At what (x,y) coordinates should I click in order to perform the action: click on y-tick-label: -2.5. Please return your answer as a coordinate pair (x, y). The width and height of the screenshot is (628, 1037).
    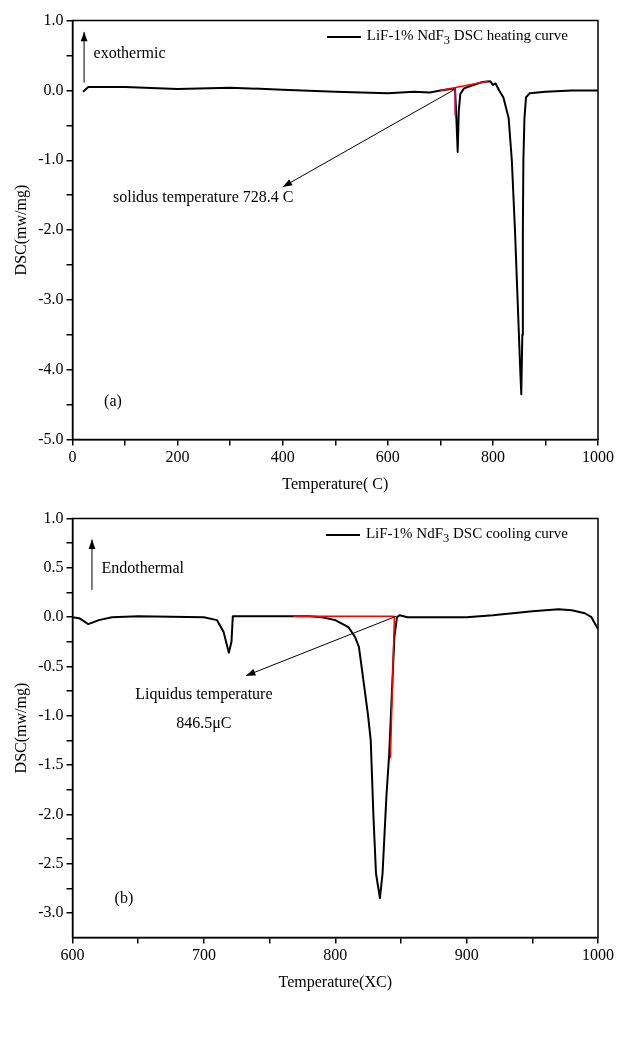
    Looking at the image, I should click on (51, 862).